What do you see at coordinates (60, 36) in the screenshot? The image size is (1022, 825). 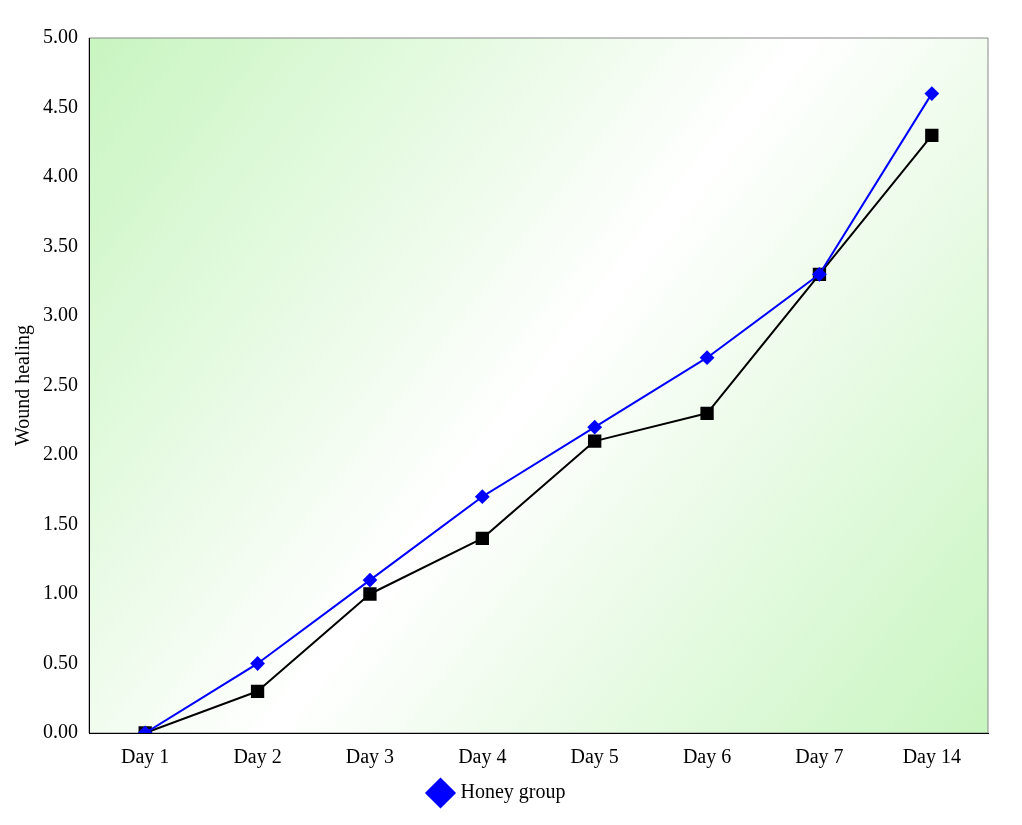 I see `y-tick-label: 5.00` at bounding box center [60, 36].